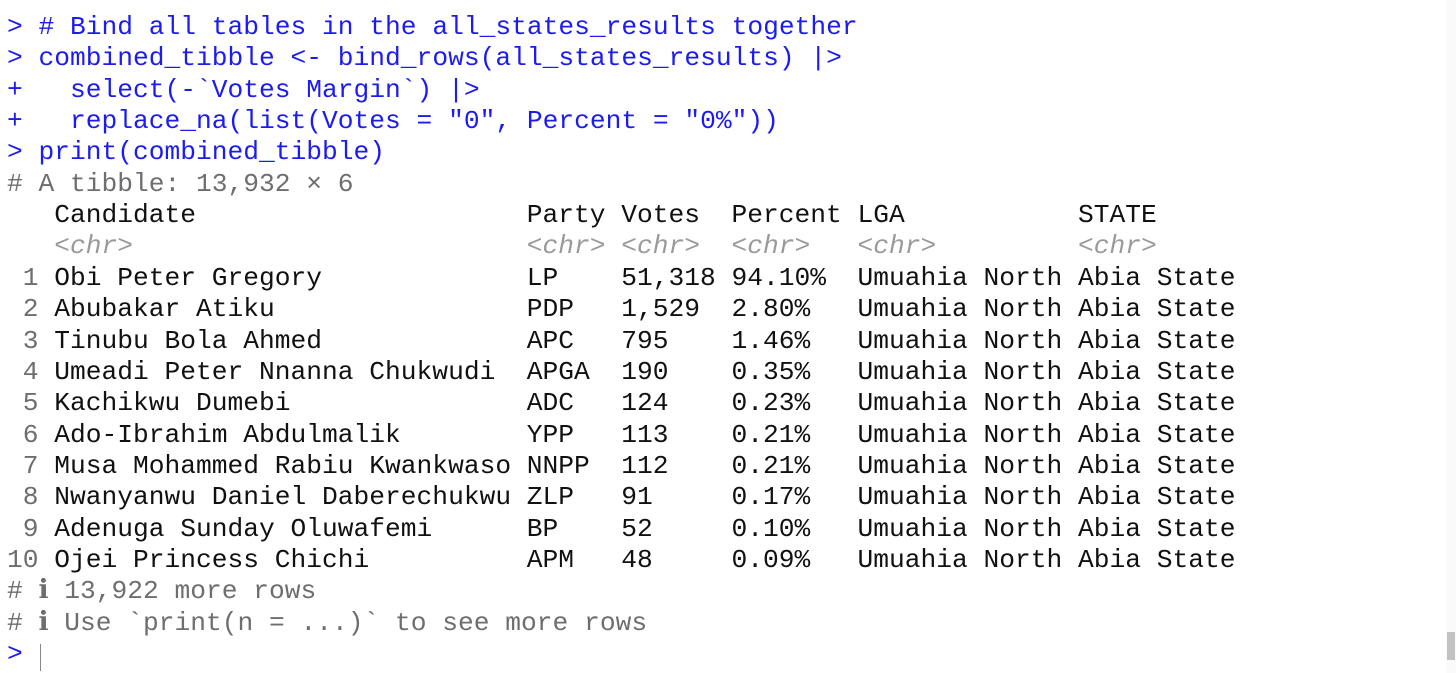  What do you see at coordinates (637, 559) in the screenshot?
I see `cell: 48` at bounding box center [637, 559].